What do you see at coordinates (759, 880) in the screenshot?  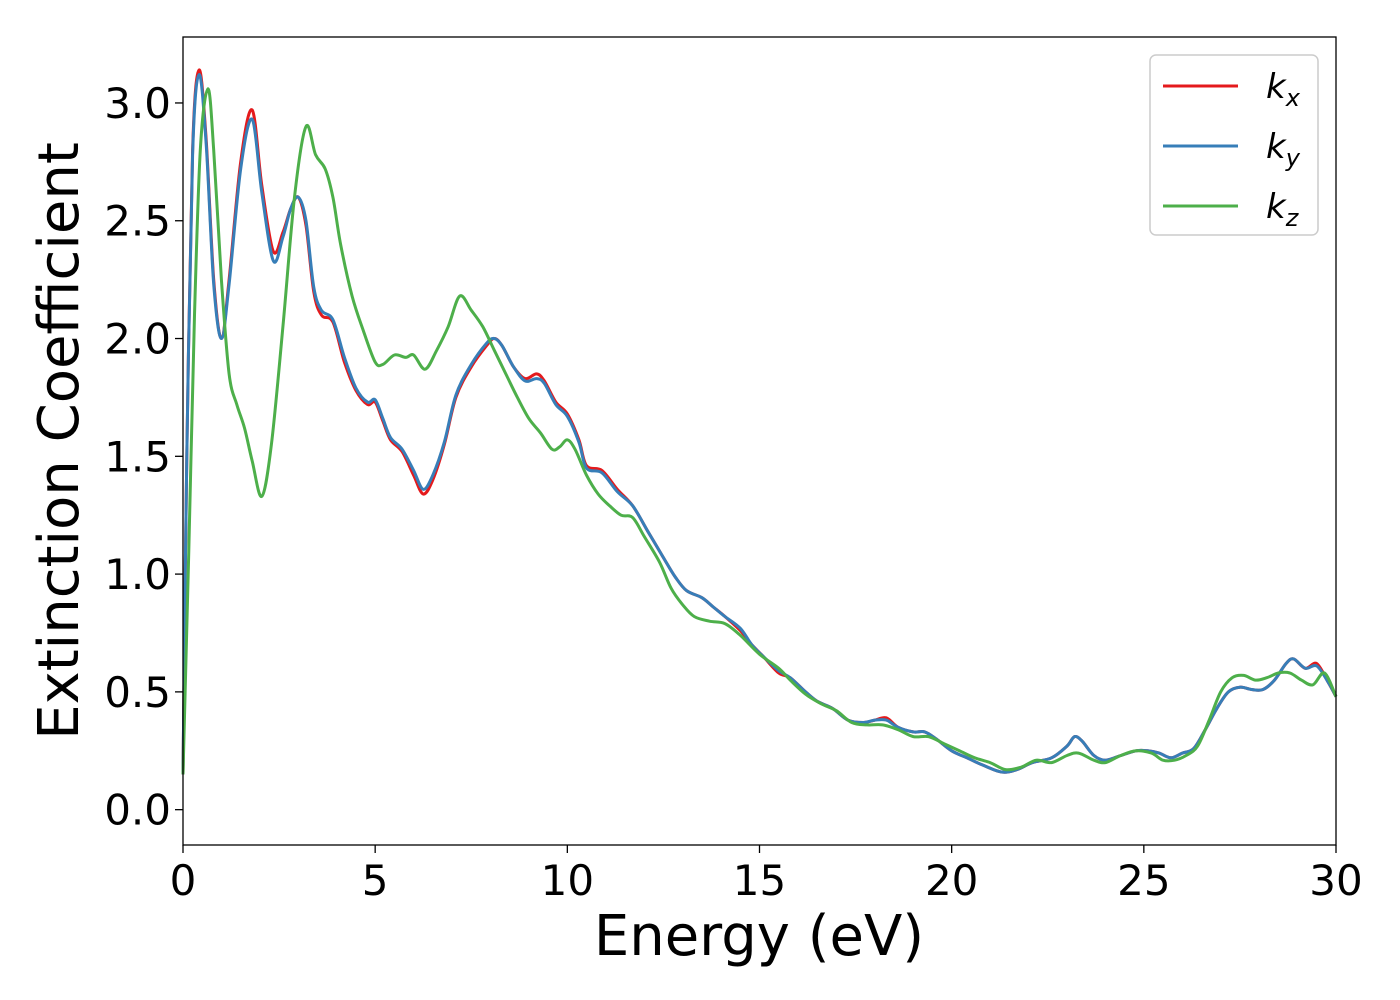 I see `x-tick-label: 15` at bounding box center [759, 880].